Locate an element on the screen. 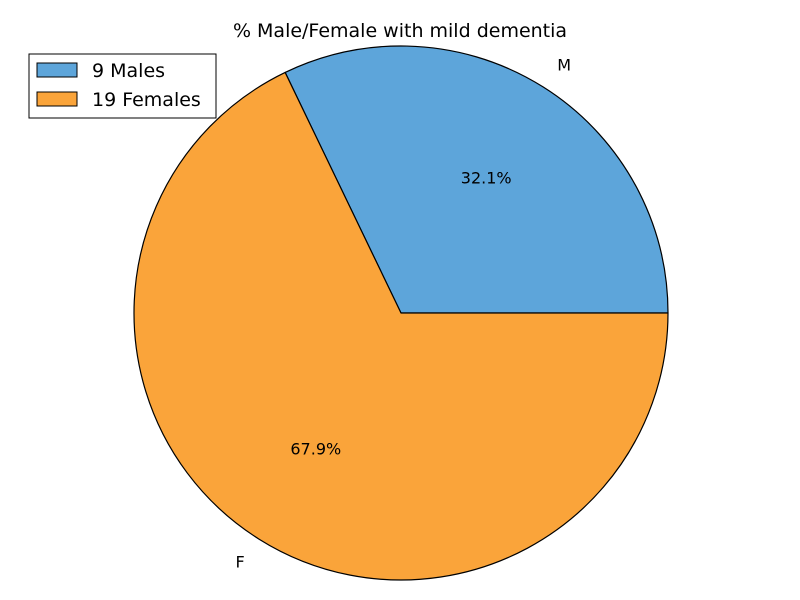  legend-entry-0: 9 Males is located at coordinates (128, 71).